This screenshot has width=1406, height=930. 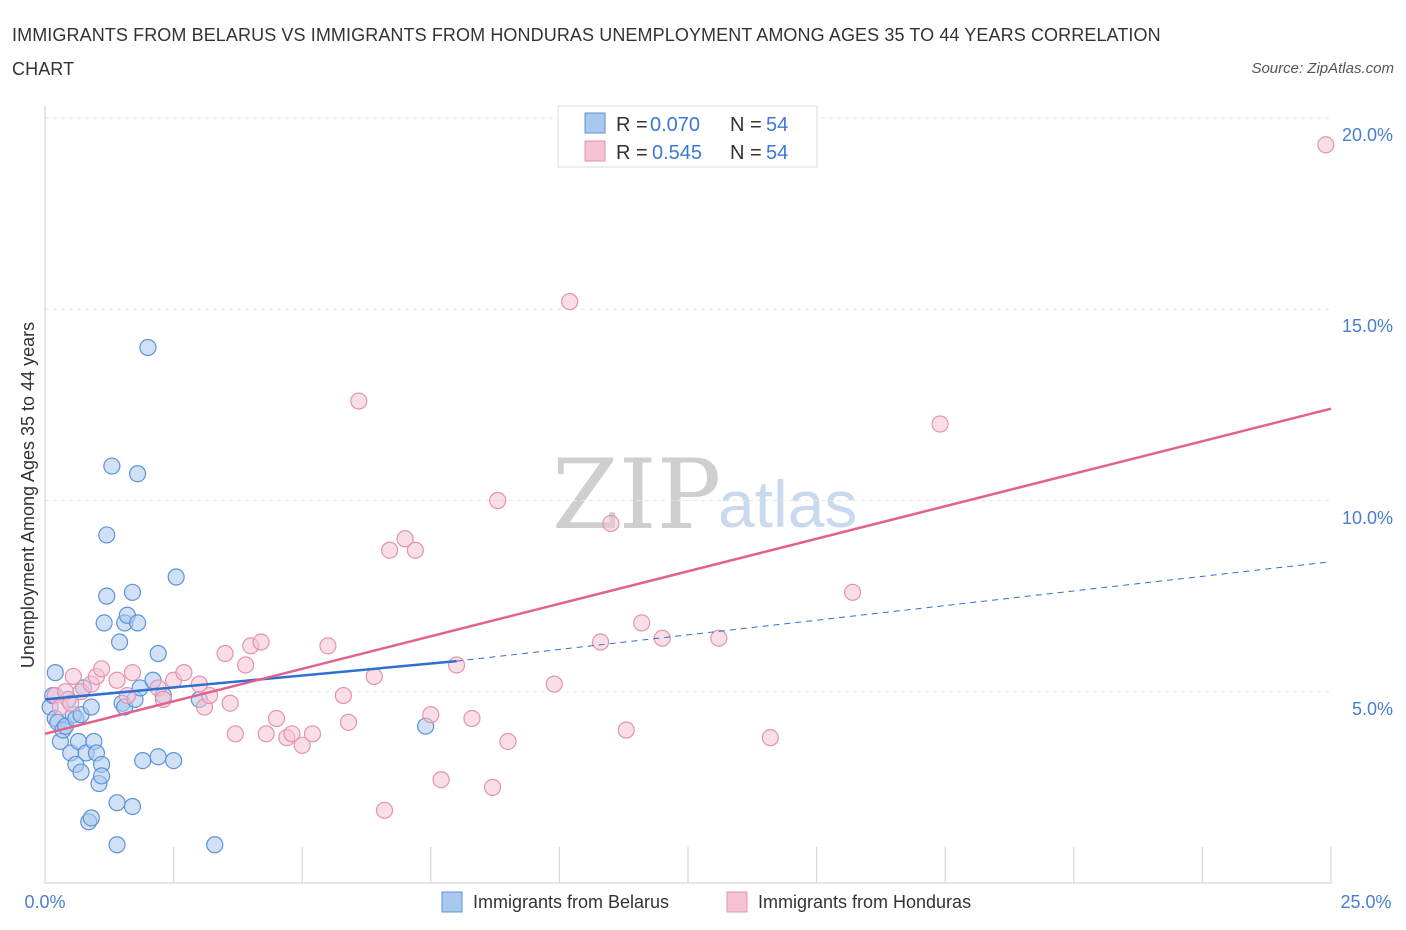 I want to click on legend-label-honduras: Immigrants from Honduras, so click(x=864, y=902).